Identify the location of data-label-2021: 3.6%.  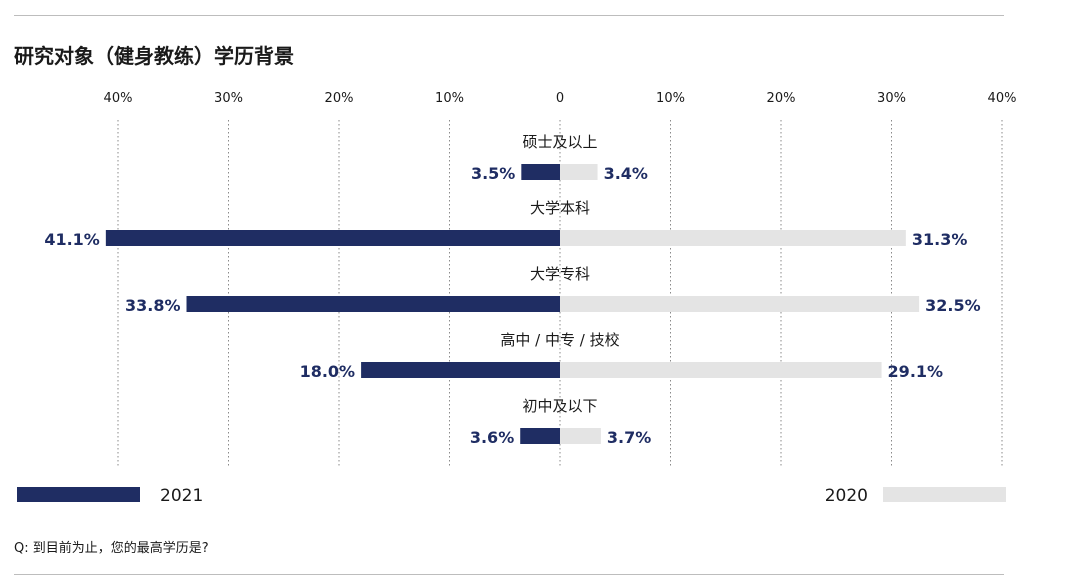
(492, 437).